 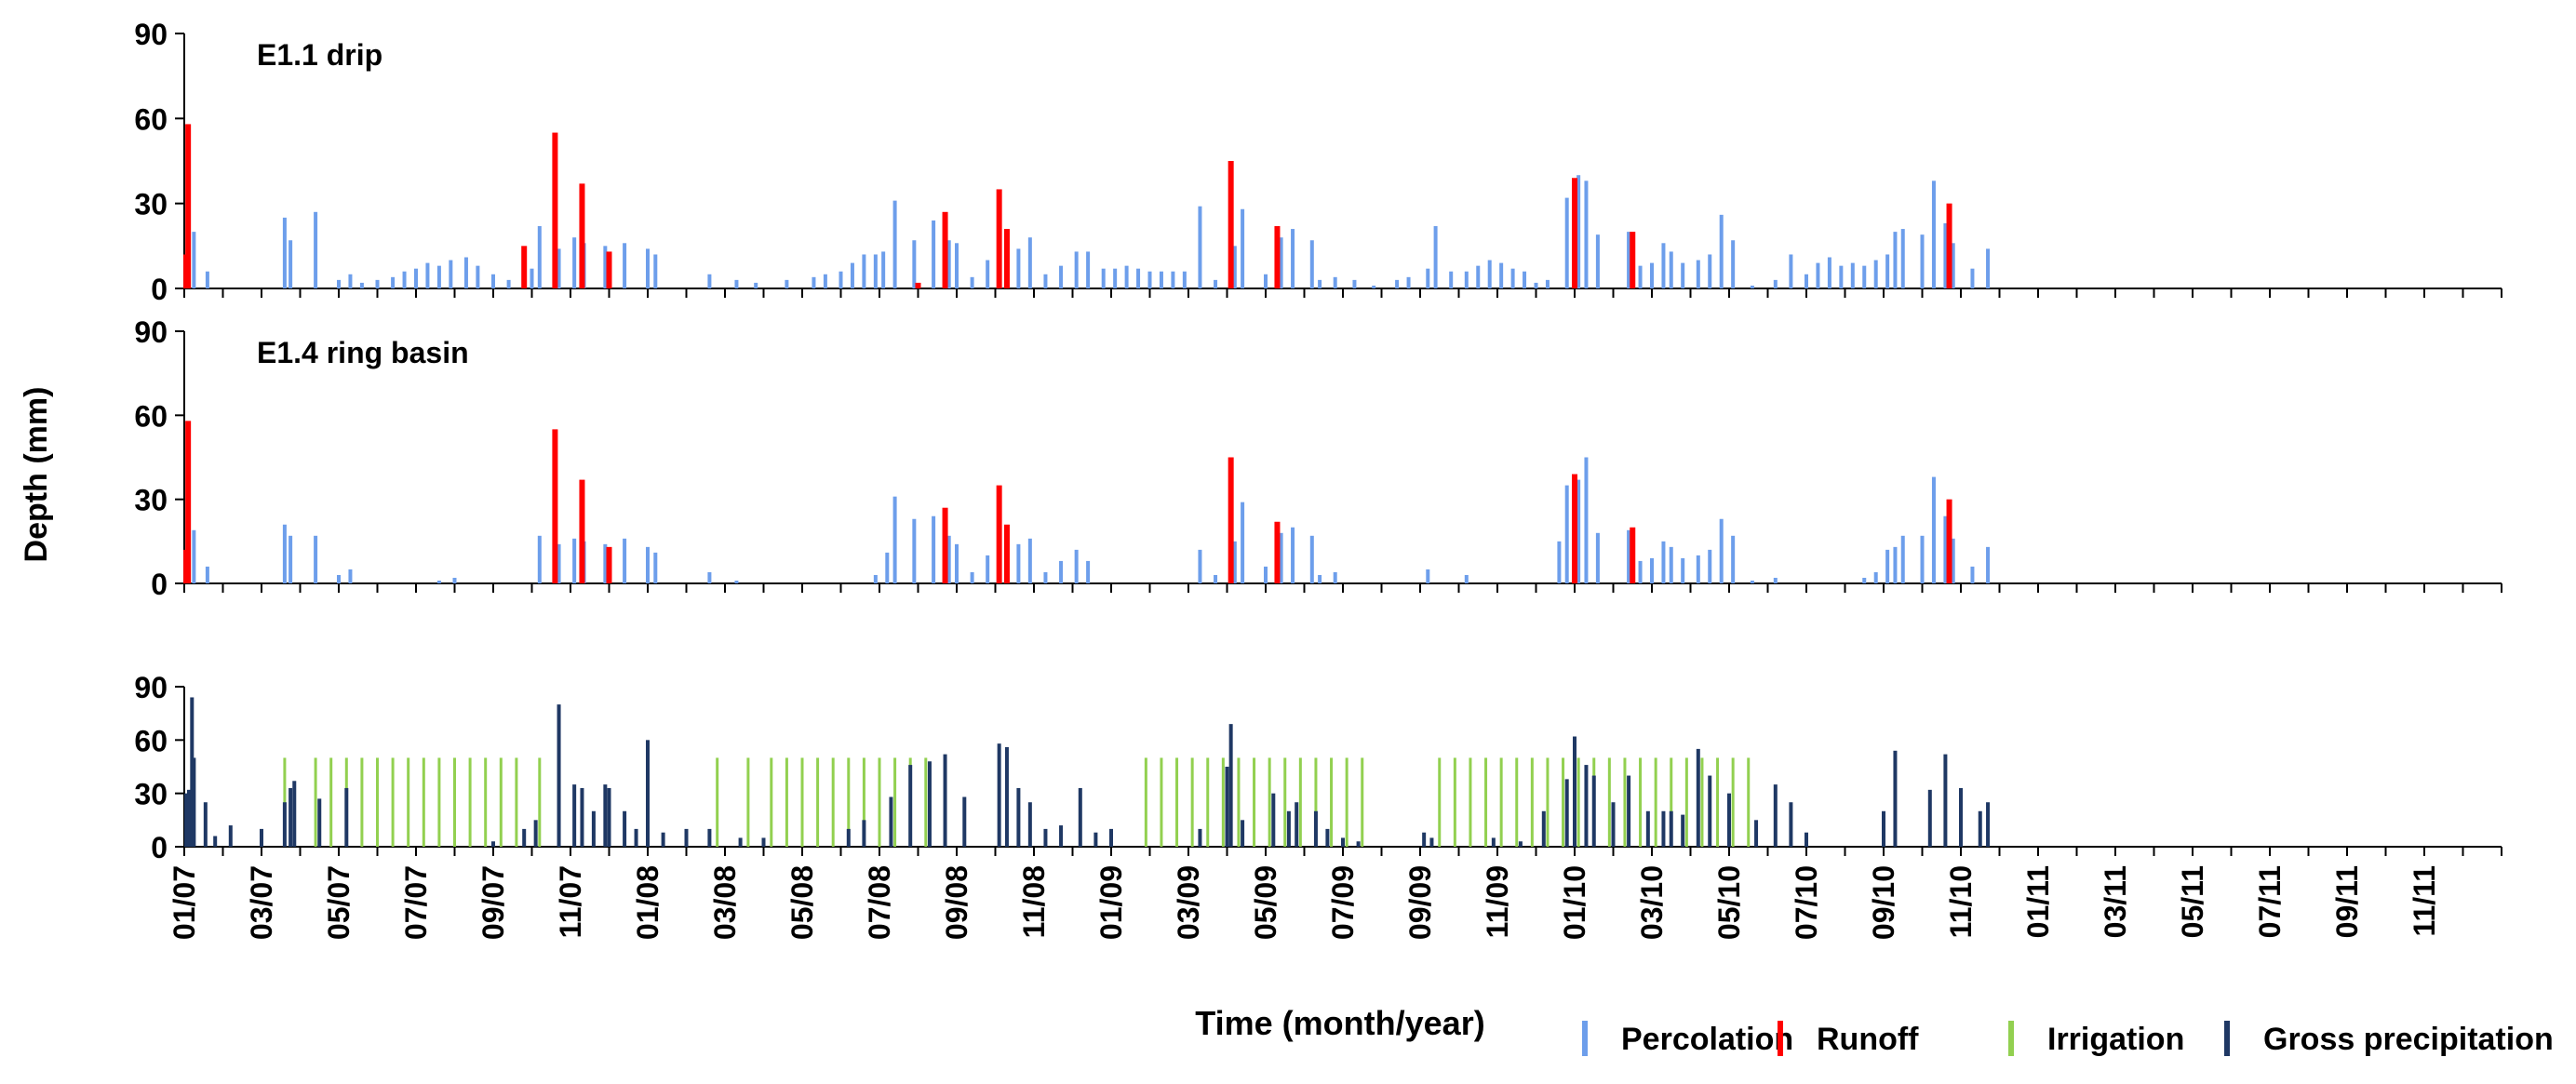 I want to click on legend-item-runoff: Runoff, so click(x=1848, y=1039).